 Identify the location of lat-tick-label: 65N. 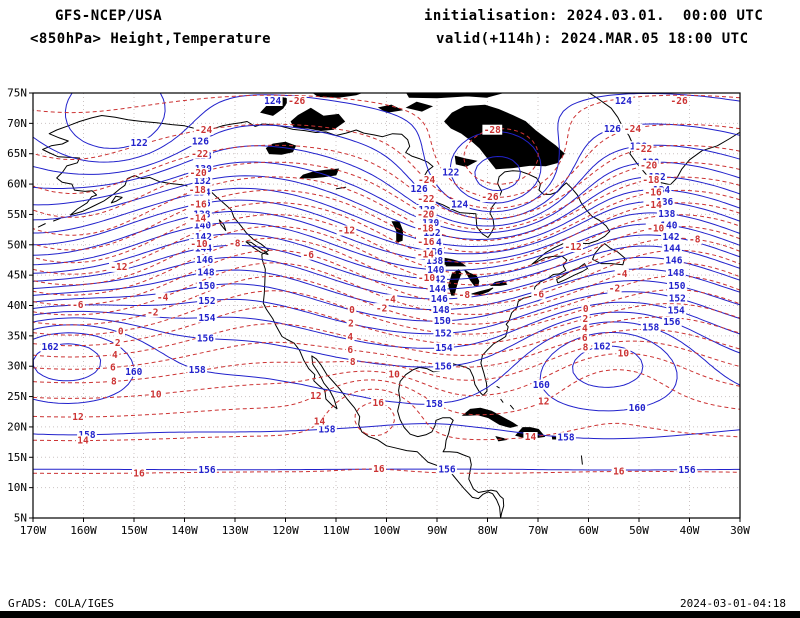
(17, 153).